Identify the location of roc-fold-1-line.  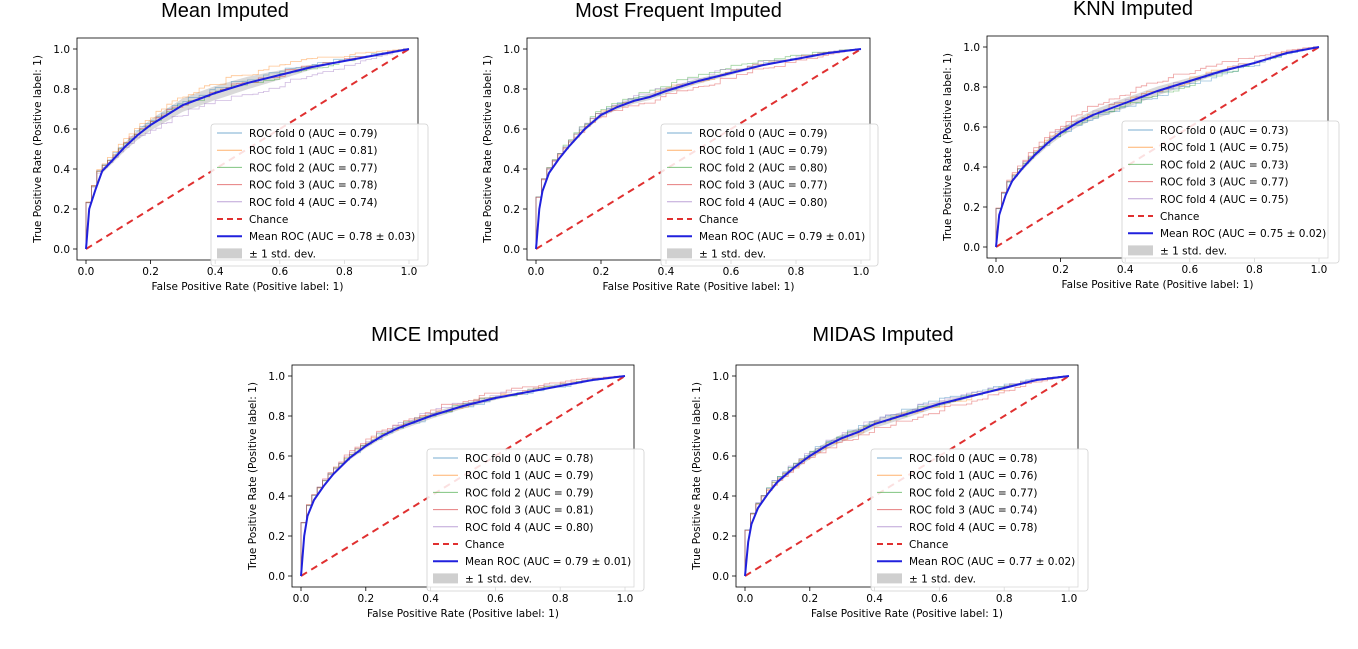
(247, 148).